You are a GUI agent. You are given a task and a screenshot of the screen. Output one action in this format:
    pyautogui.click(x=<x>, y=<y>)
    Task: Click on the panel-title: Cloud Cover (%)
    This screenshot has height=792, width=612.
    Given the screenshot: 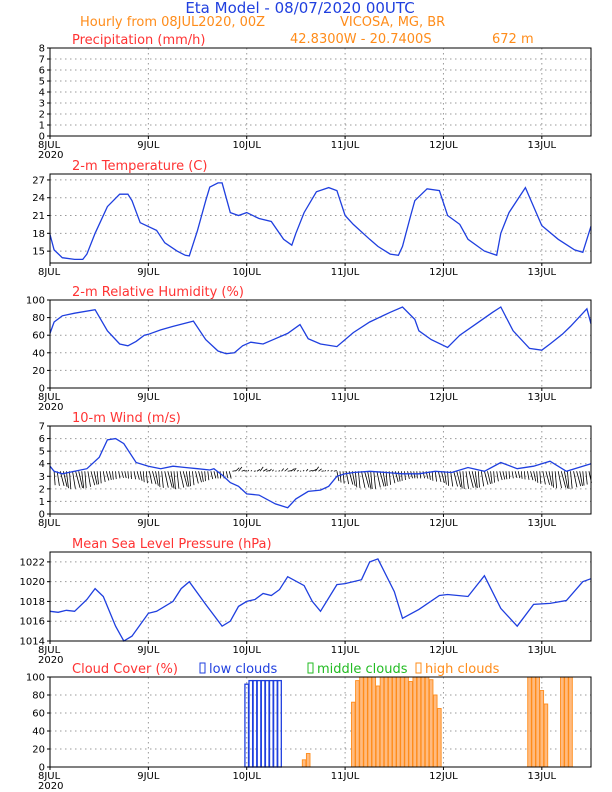 What is the action you would take?
    pyautogui.click(x=125, y=669)
    